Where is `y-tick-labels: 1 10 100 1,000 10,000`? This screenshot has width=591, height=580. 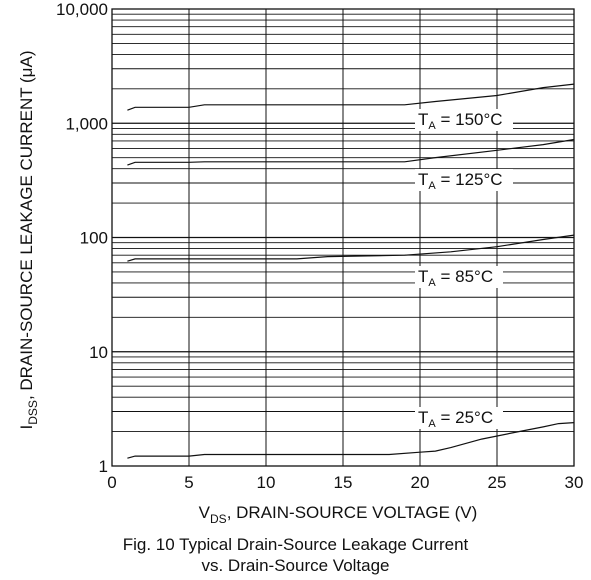 y-tick-labels: 1 10 100 1,000 10,000 is located at coordinates (82, 238).